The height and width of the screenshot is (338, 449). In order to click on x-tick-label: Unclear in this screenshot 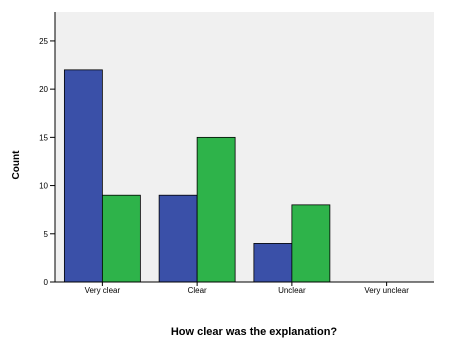, I will do `click(292, 290)`.